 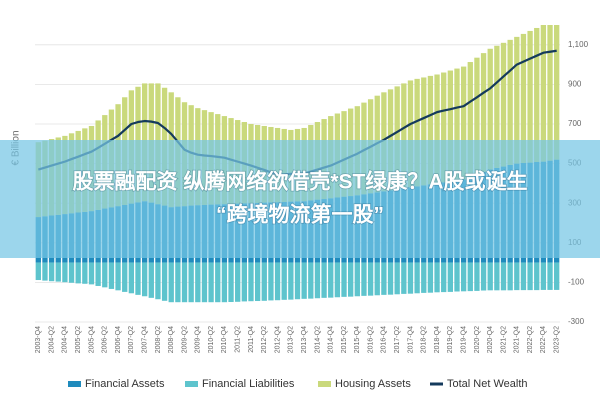 What do you see at coordinates (78, 339) in the screenshot?
I see `x-tick-label: 2005-Q2` at bounding box center [78, 339].